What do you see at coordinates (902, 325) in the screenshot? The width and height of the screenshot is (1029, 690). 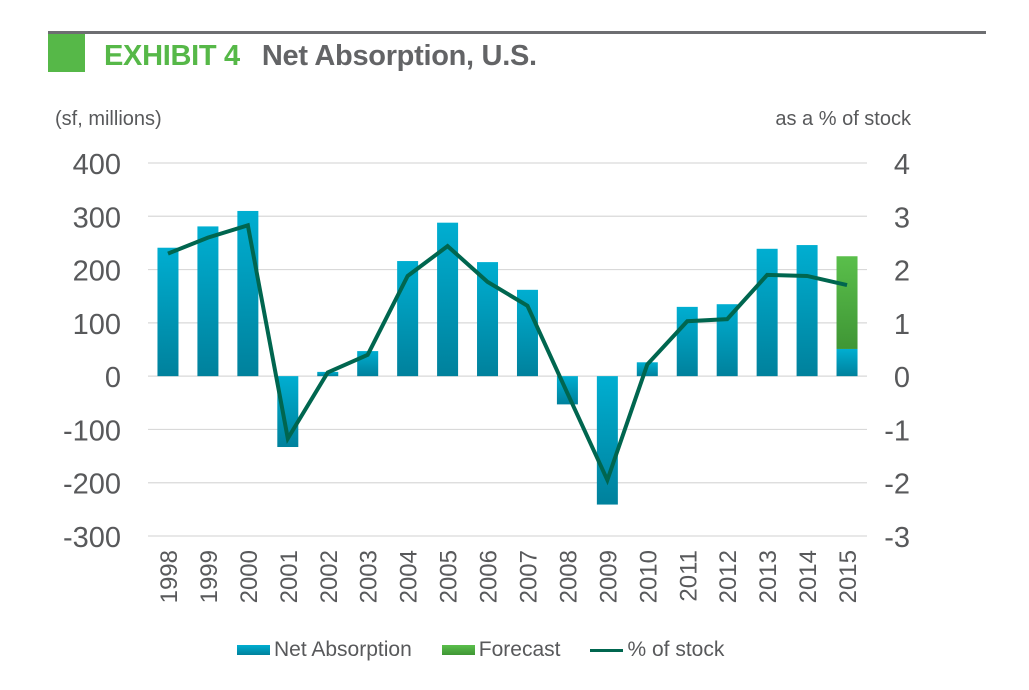 I see `y2-tick-label: 1` at bounding box center [902, 325].